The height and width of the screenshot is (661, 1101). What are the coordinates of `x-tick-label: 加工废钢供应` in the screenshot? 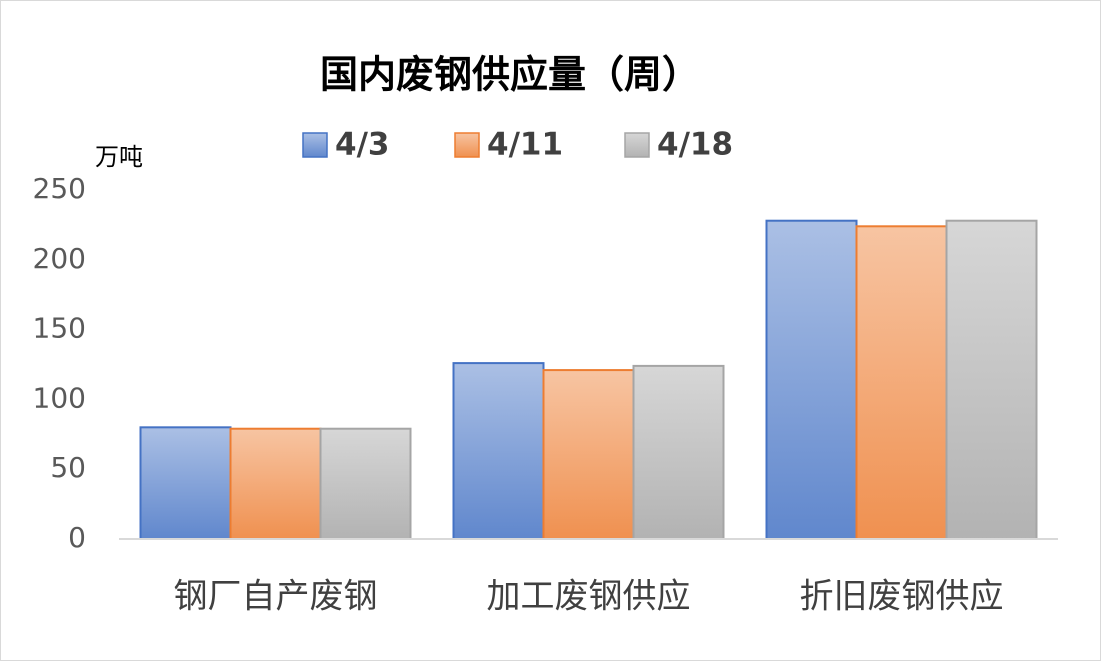 It's located at (589, 597).